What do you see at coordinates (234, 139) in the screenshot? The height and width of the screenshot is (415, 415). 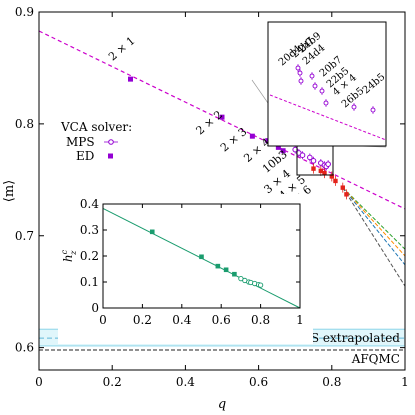 I see `ed-point-label: 2 × 3` at bounding box center [234, 139].